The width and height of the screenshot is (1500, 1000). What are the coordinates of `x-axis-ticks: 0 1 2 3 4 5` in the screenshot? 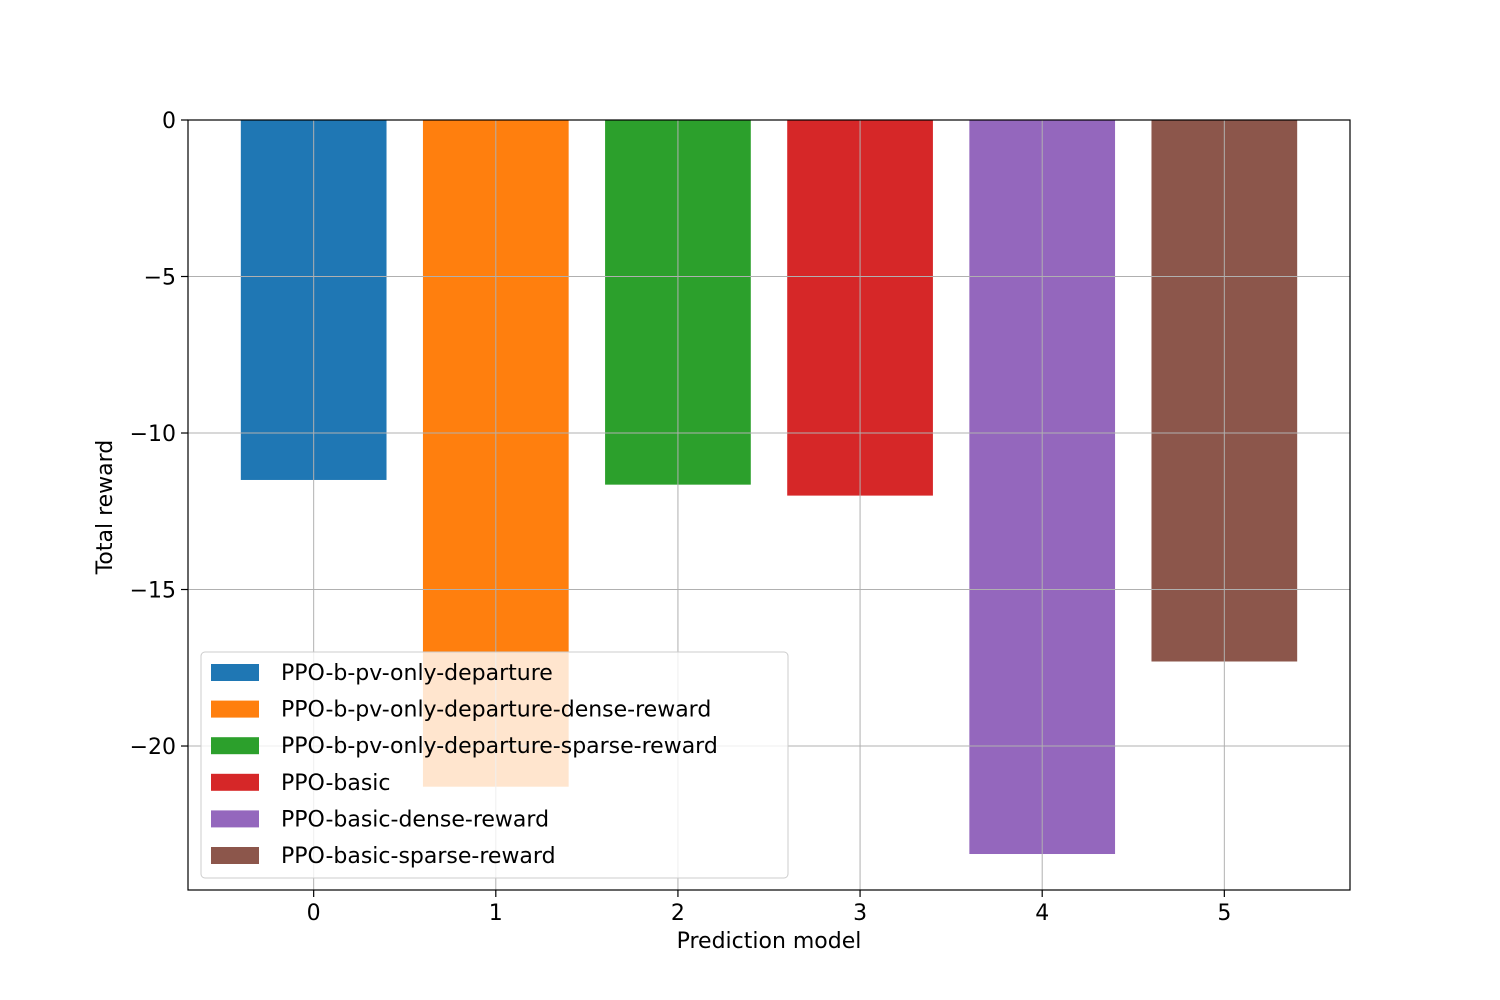 It's located at (769, 908).